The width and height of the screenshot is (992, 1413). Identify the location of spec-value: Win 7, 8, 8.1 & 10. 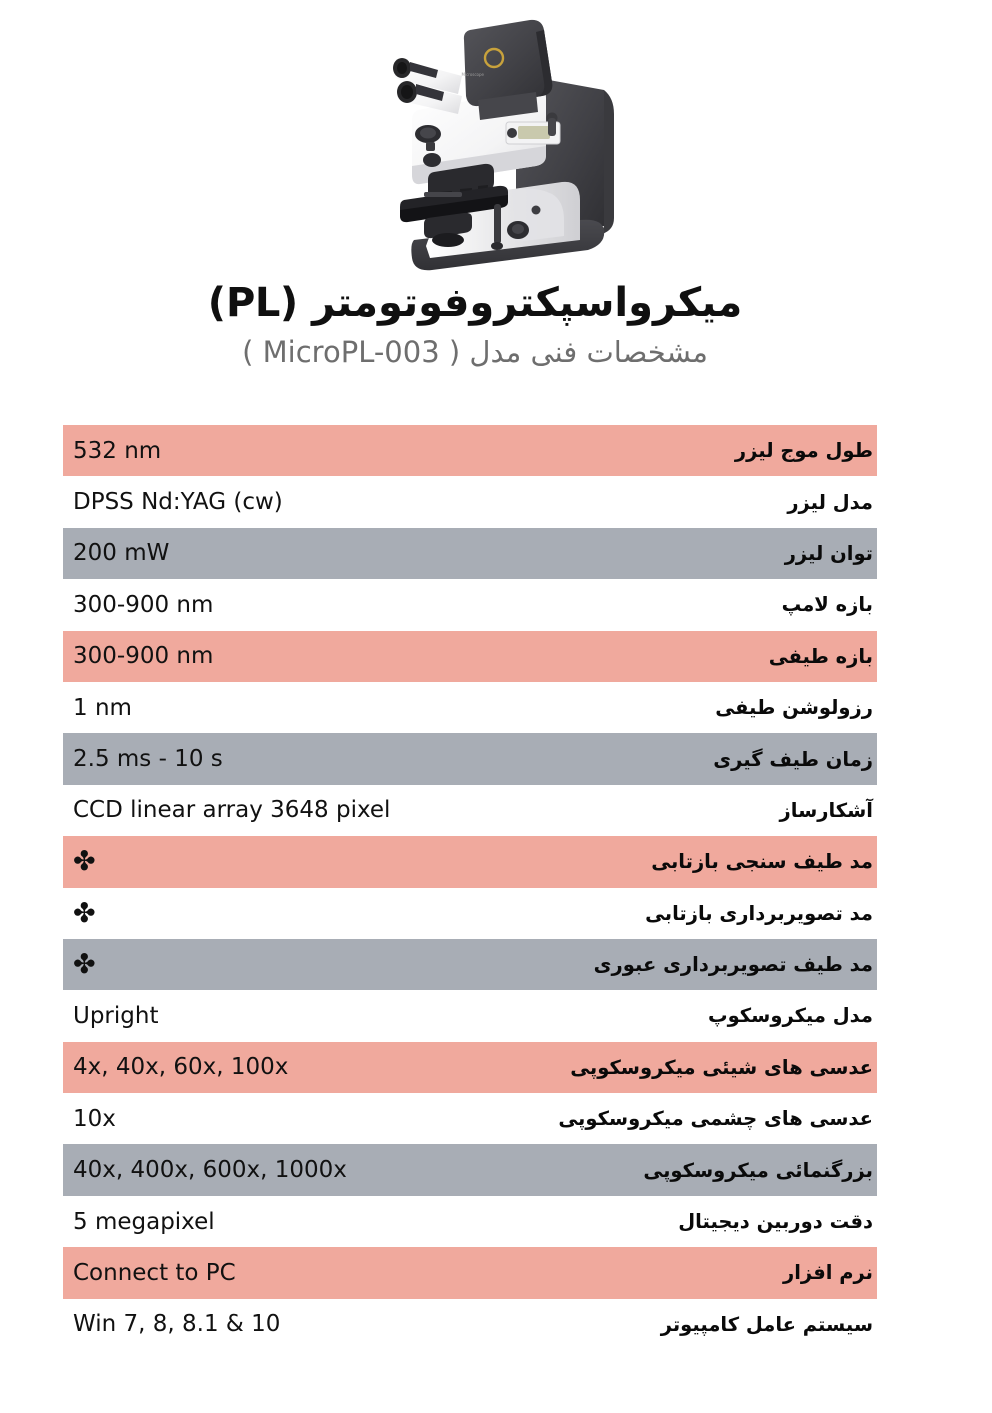
(177, 1324).